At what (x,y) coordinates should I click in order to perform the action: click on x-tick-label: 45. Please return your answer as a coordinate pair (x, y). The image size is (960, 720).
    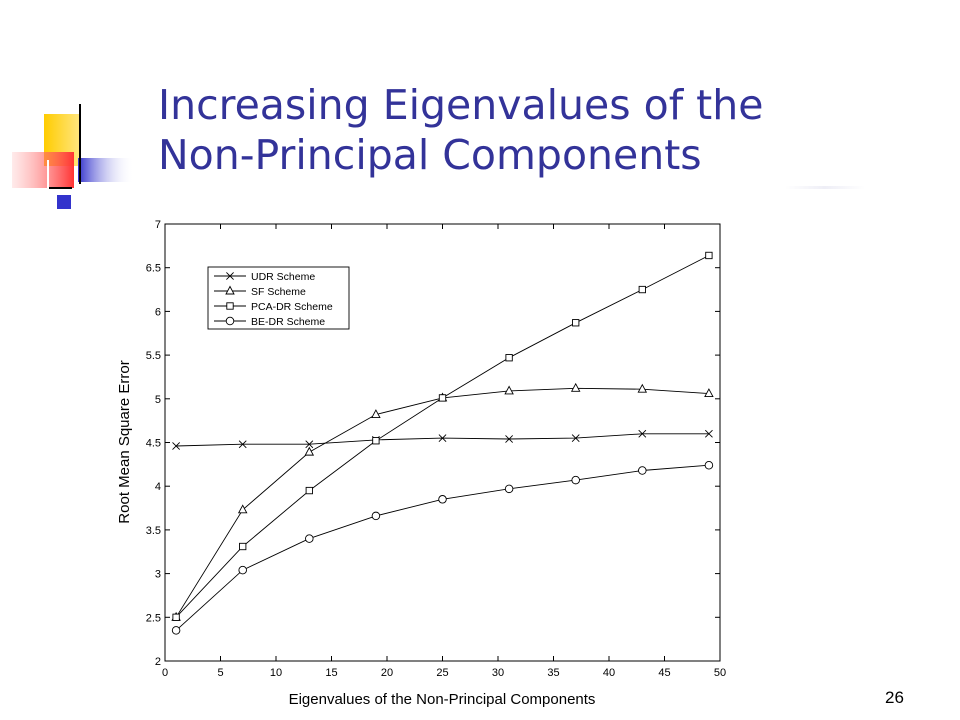
    Looking at the image, I should click on (664, 673).